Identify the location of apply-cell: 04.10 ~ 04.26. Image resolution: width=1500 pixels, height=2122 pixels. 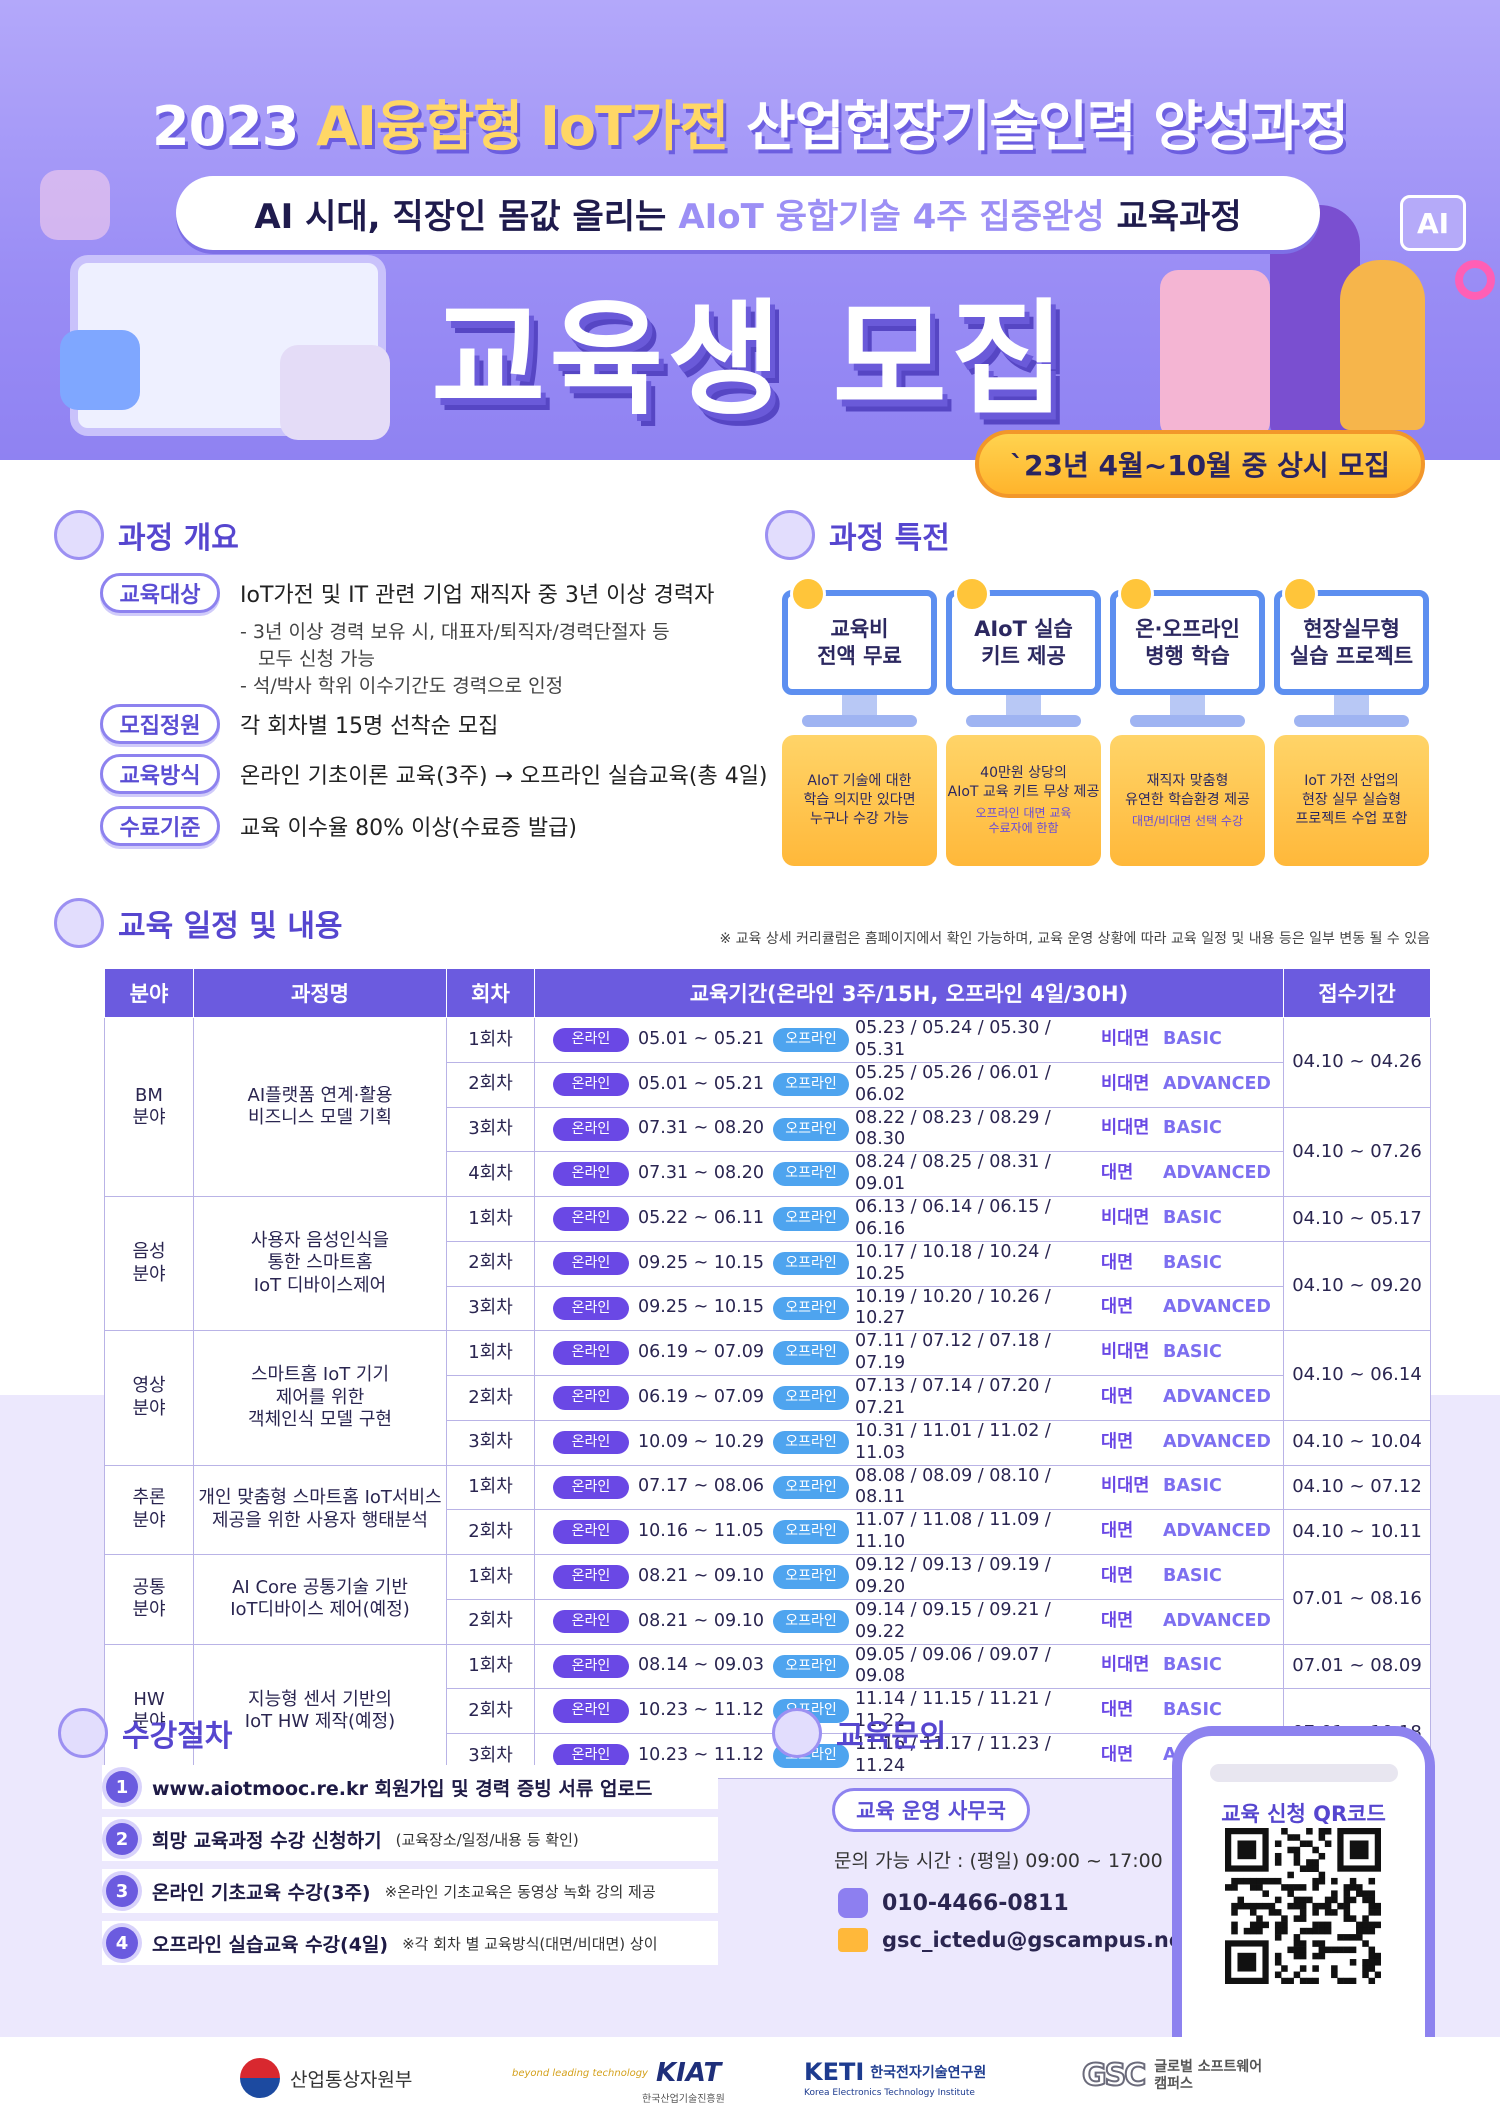
(1357, 1062).